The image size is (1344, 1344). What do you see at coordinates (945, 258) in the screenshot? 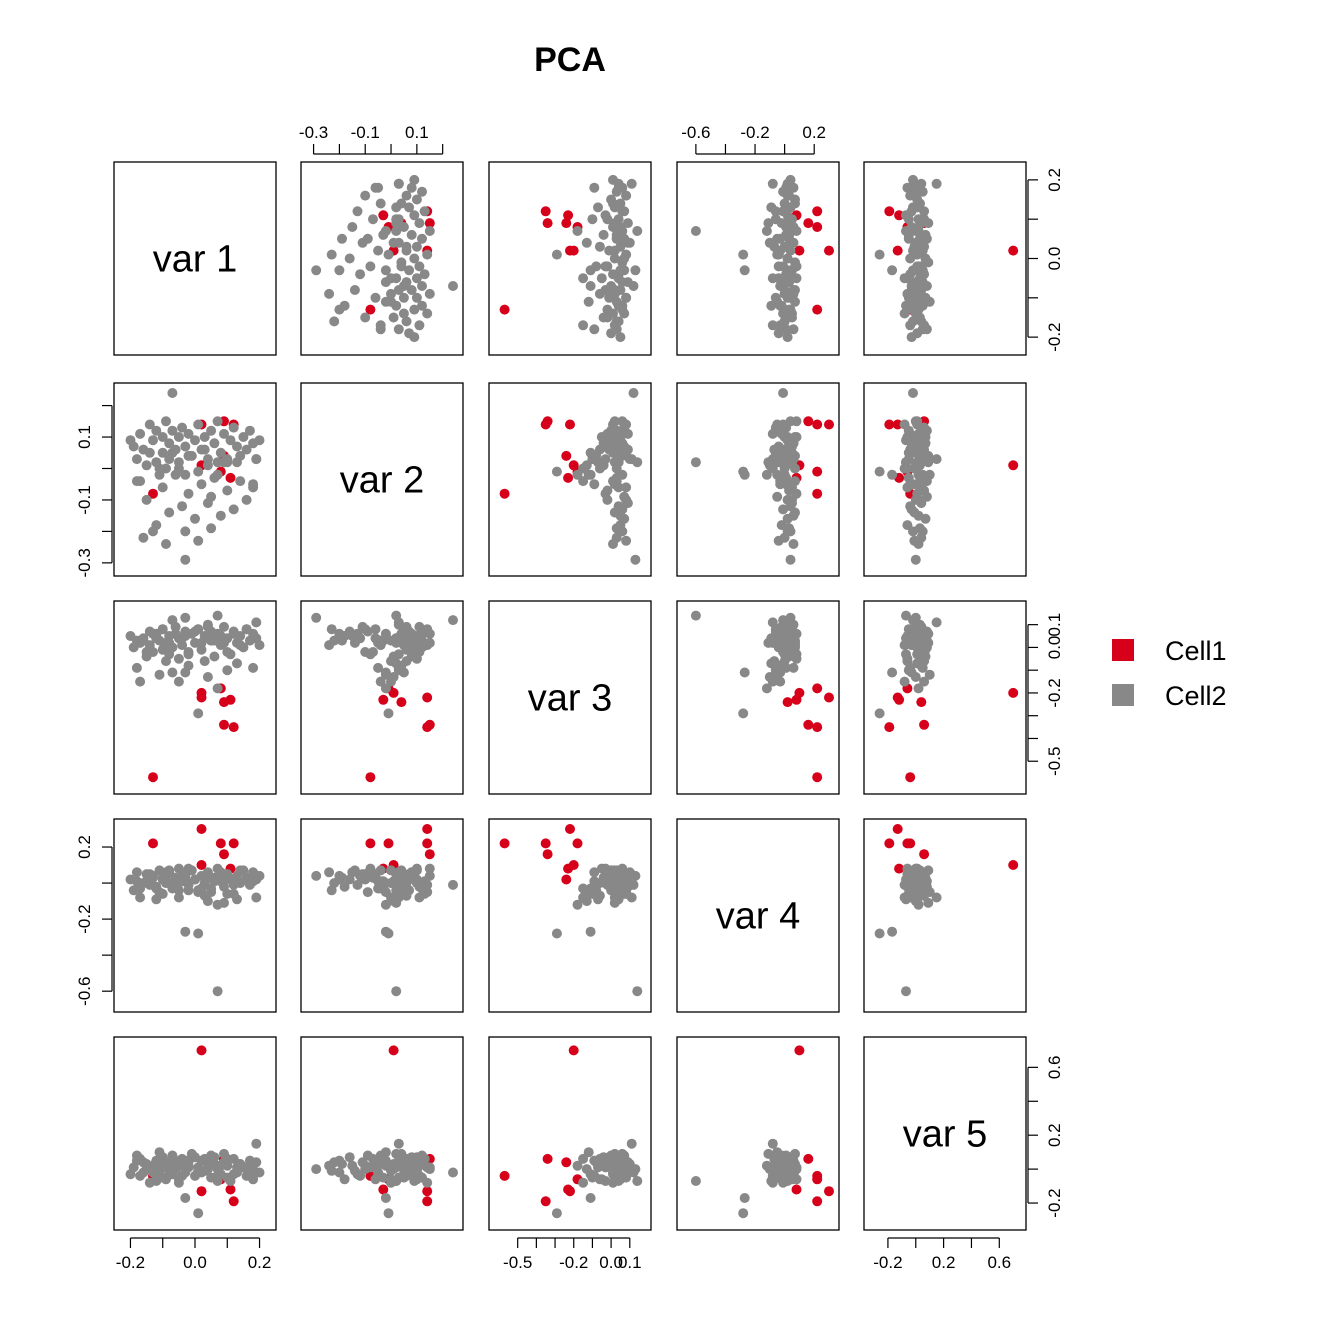
I see `panel-frame` at bounding box center [945, 258].